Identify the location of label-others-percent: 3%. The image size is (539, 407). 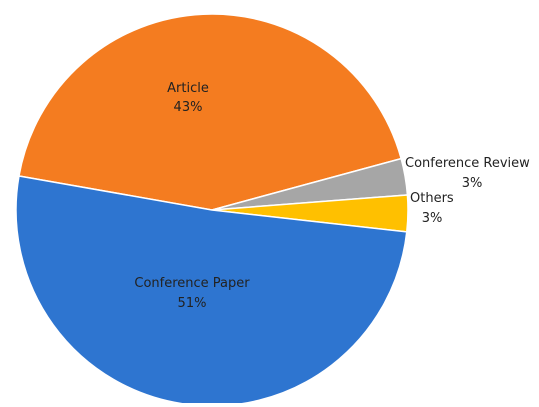
(432, 218).